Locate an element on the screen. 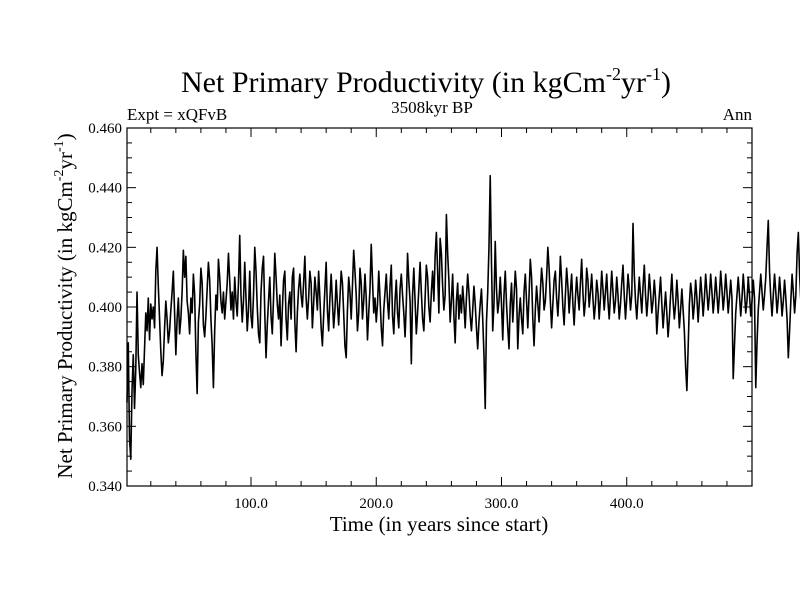  experiment-label: Expt = xQFvB is located at coordinates (177, 114).